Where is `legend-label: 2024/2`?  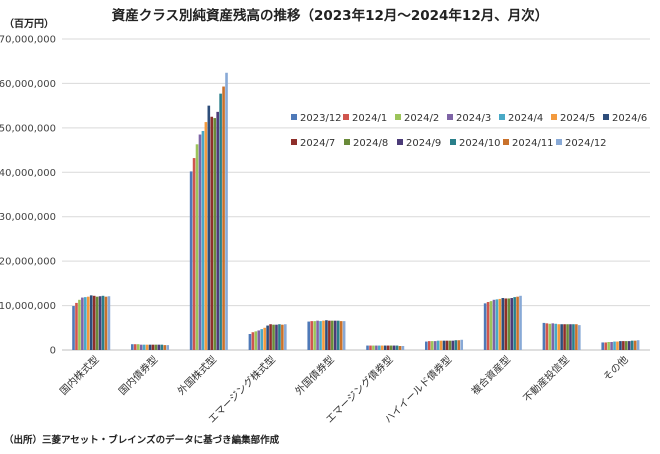 legend-label: 2024/2 is located at coordinates (421, 118).